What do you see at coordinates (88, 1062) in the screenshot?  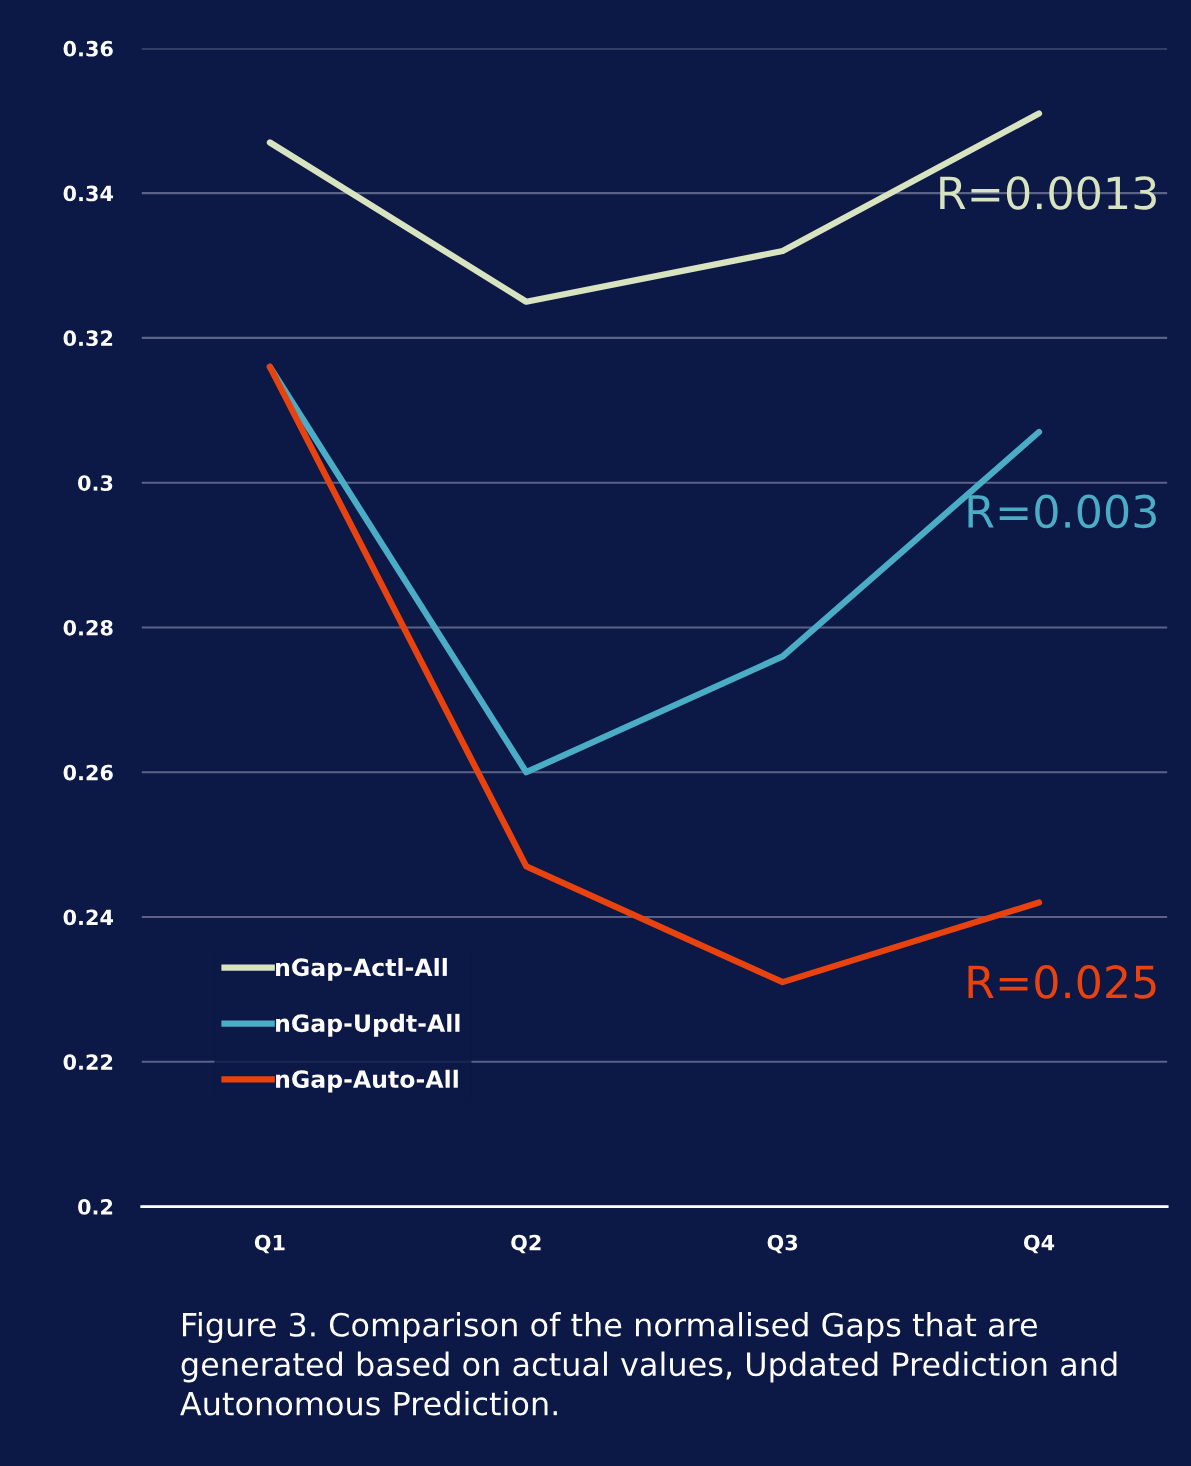 I see `y-tick-label: 0.22` at bounding box center [88, 1062].